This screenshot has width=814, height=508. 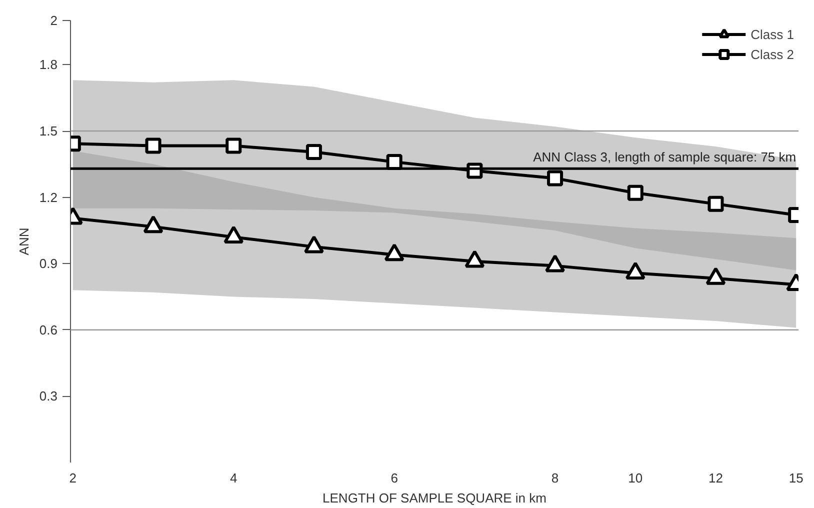 I want to click on y-tick-label: 0.6, so click(x=48, y=330).